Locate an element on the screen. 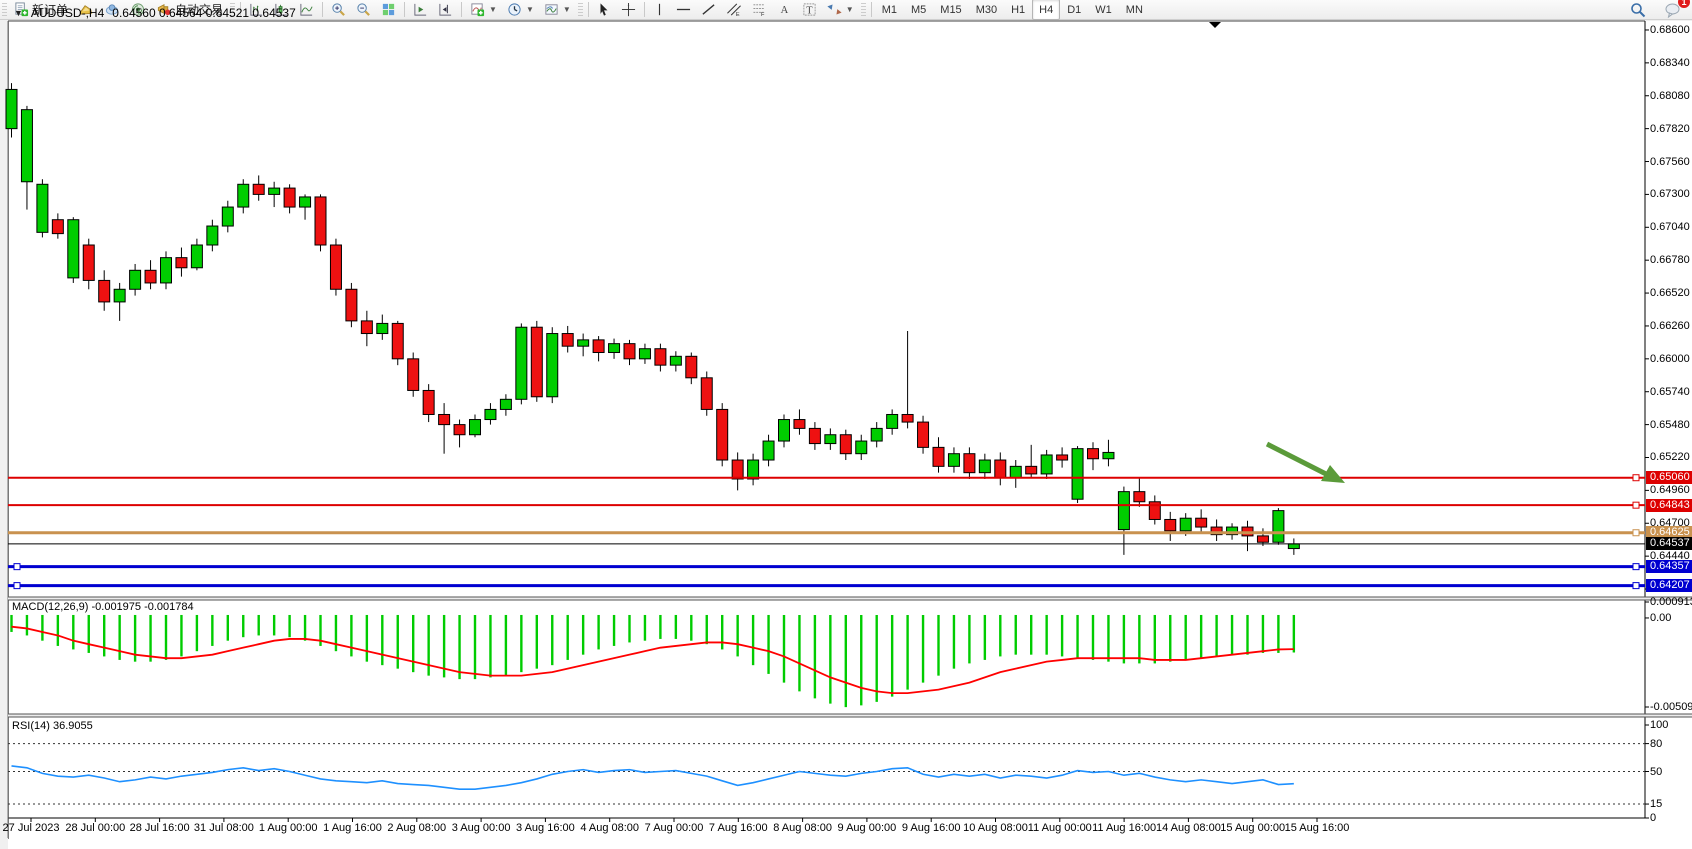 This screenshot has width=1692, height=849. time-axis-label: 3 Aug 00:00 is located at coordinates (481, 828).